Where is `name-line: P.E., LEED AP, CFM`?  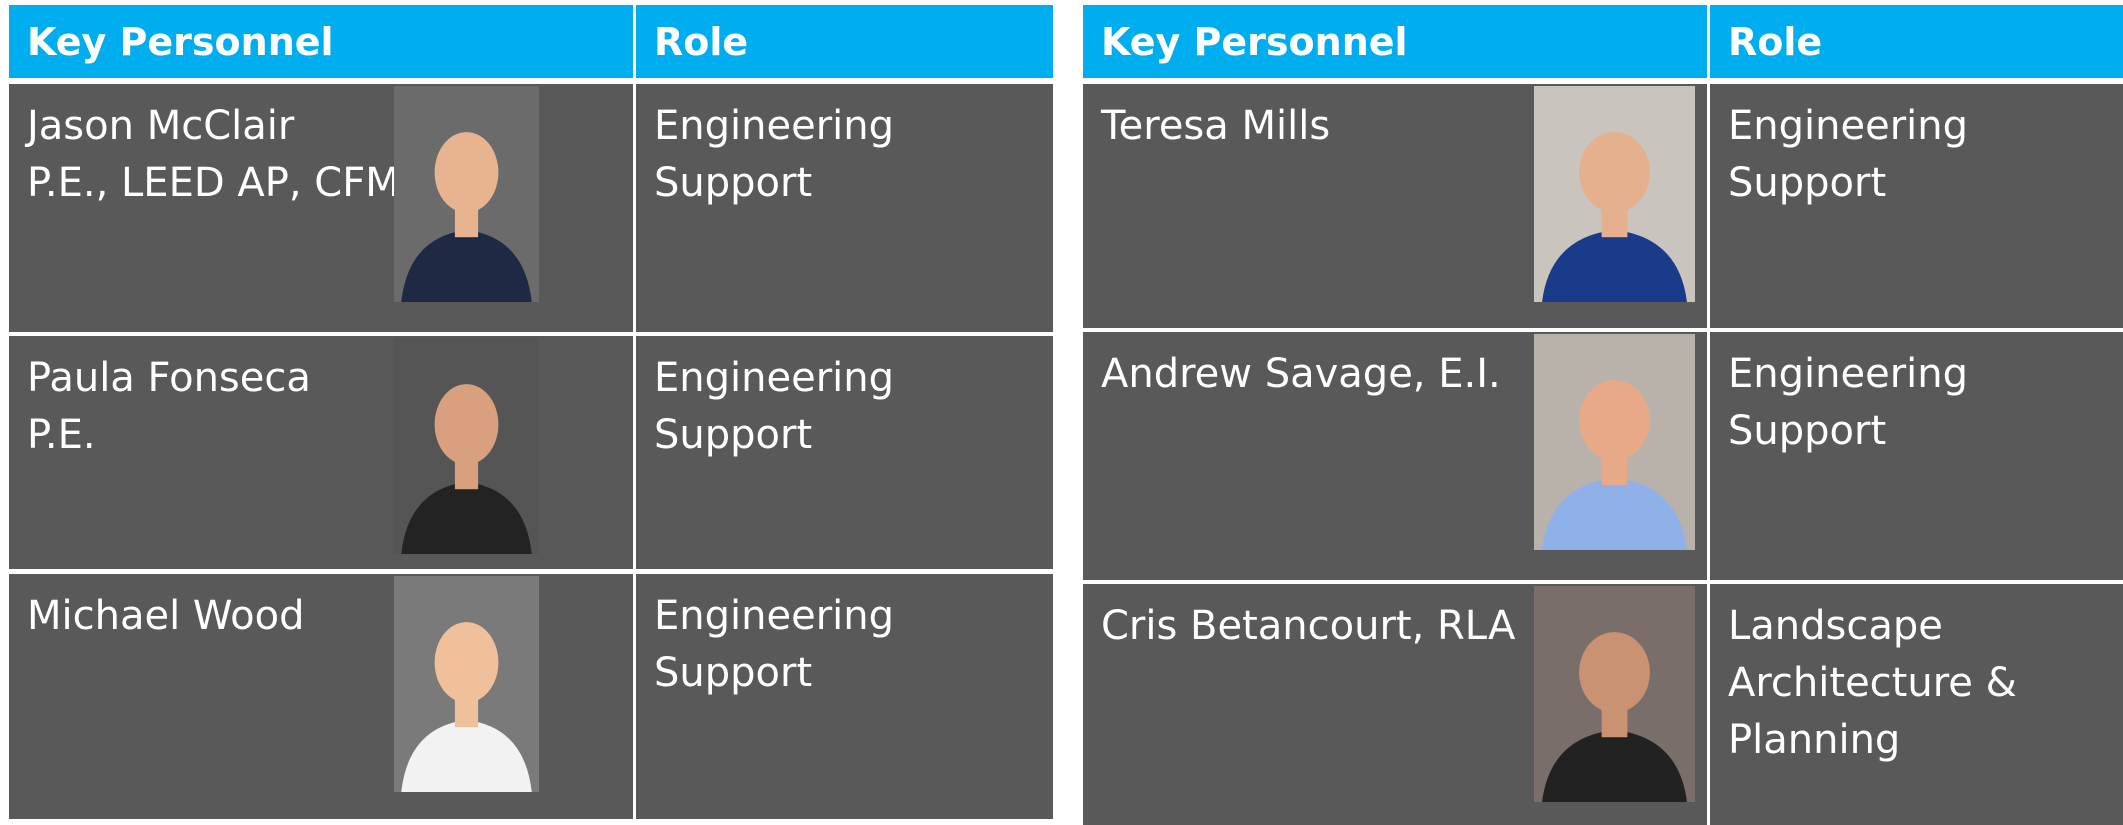
name-line: P.E., LEED AP, CFM is located at coordinates (213, 183).